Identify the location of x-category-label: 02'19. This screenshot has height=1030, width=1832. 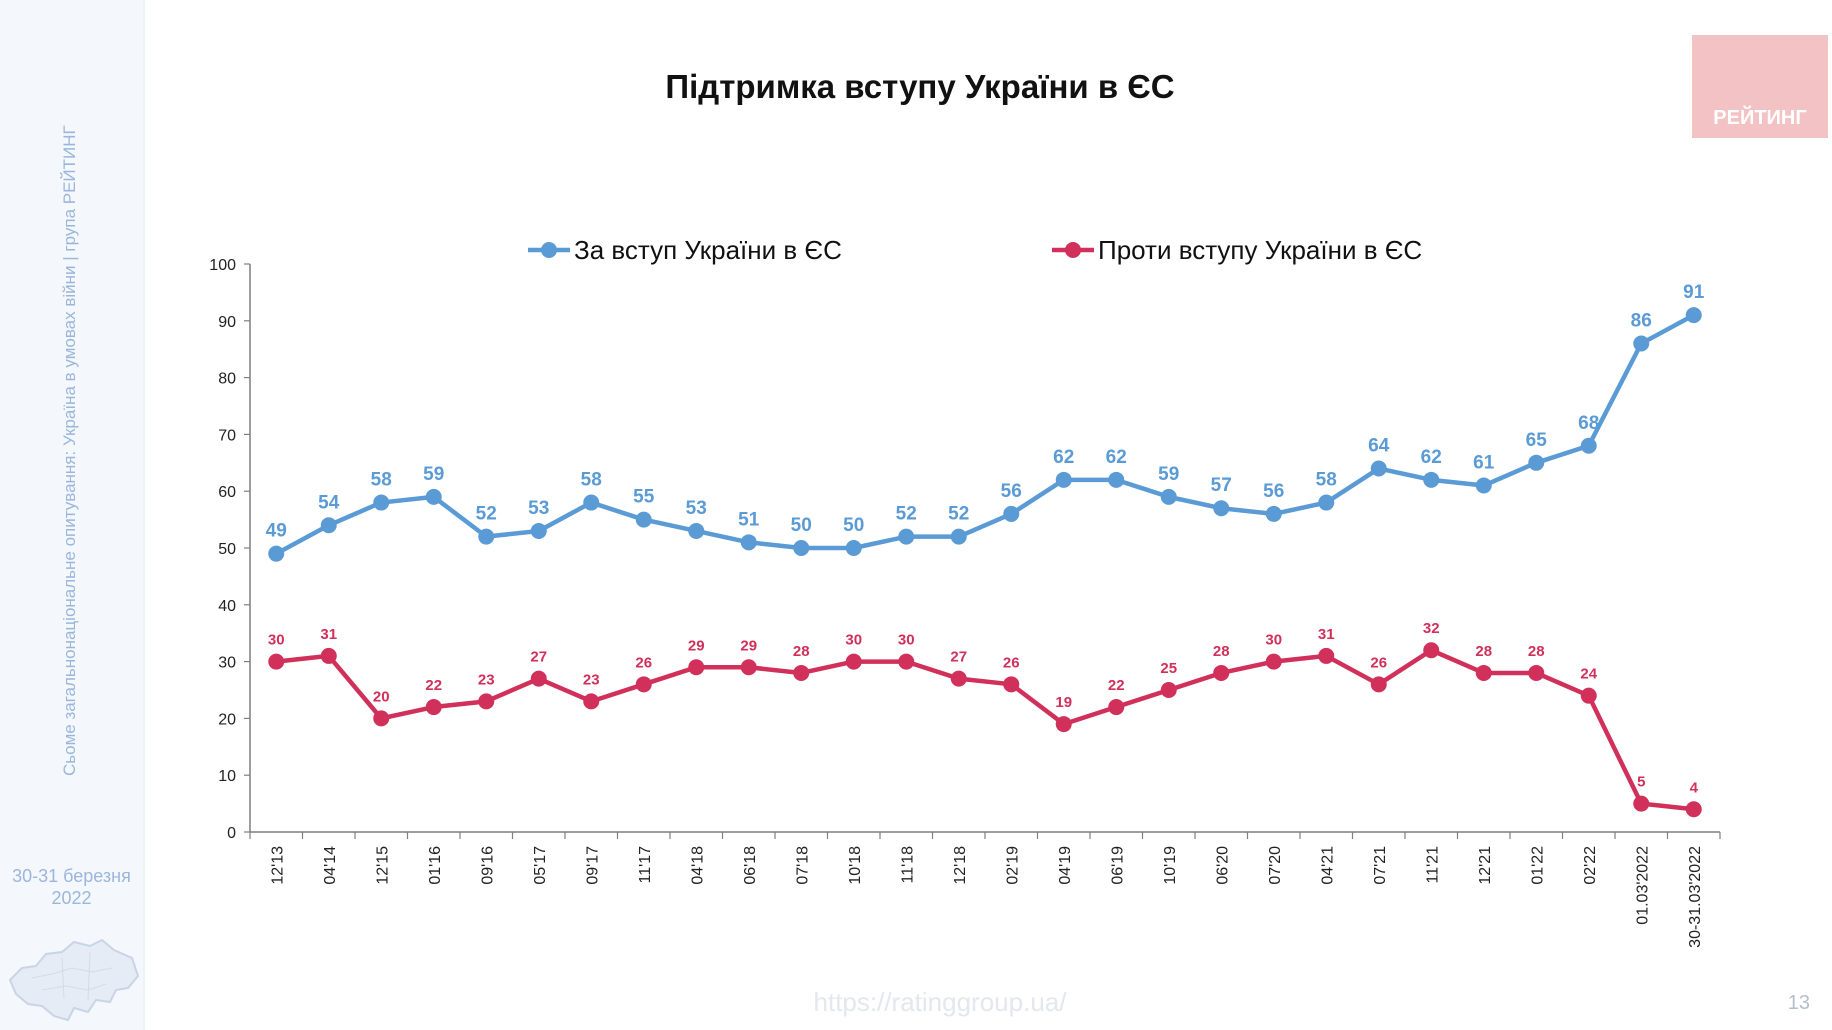
(1012, 865).